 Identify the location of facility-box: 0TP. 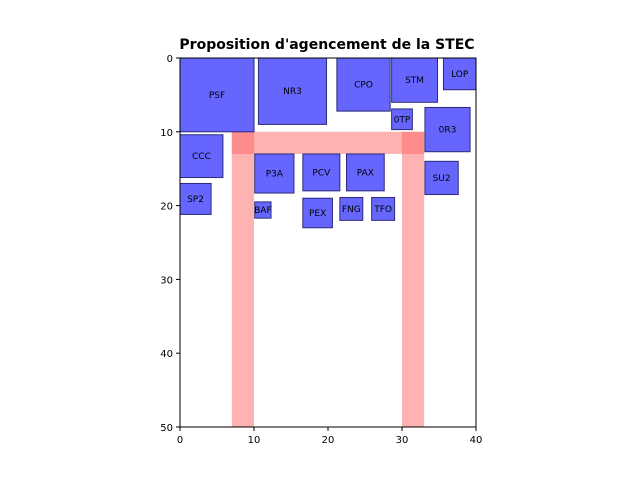
(402, 119).